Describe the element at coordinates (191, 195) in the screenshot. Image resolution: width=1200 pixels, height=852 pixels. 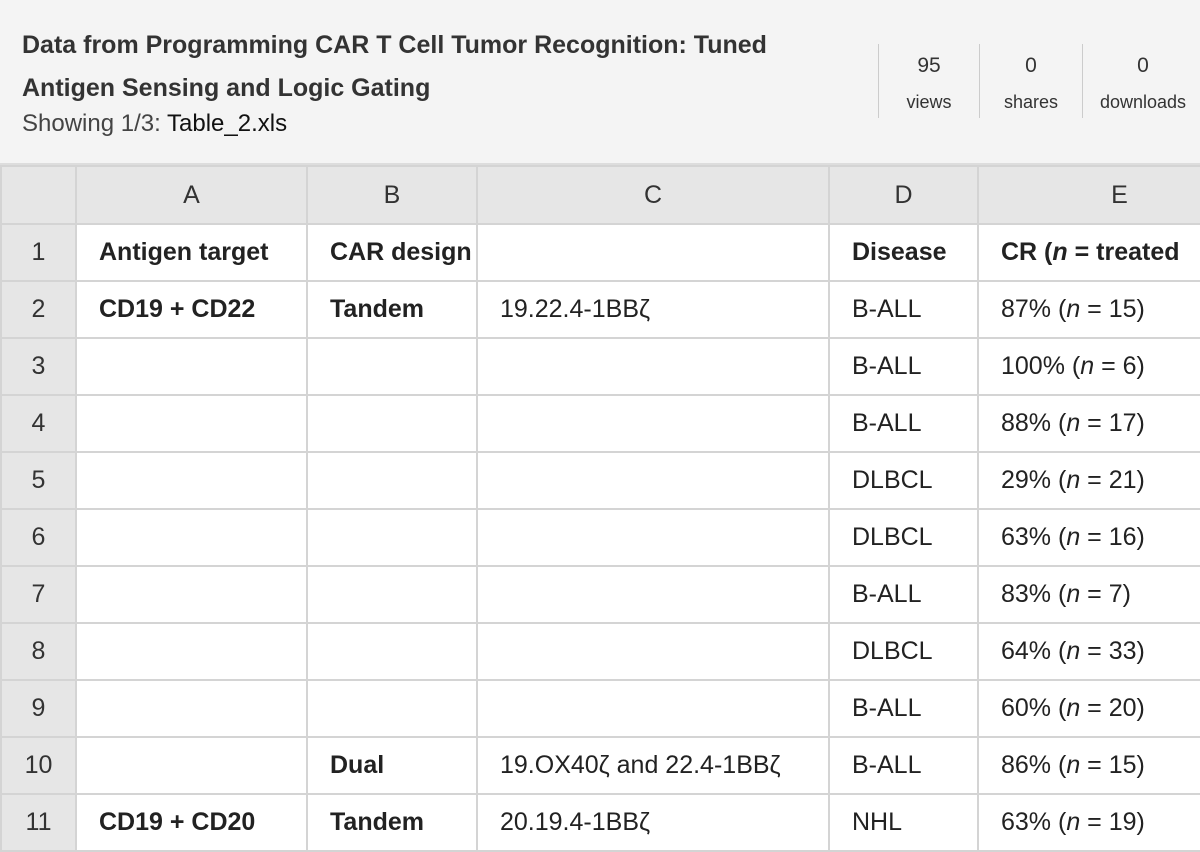
I see `column-header: A` at that location.